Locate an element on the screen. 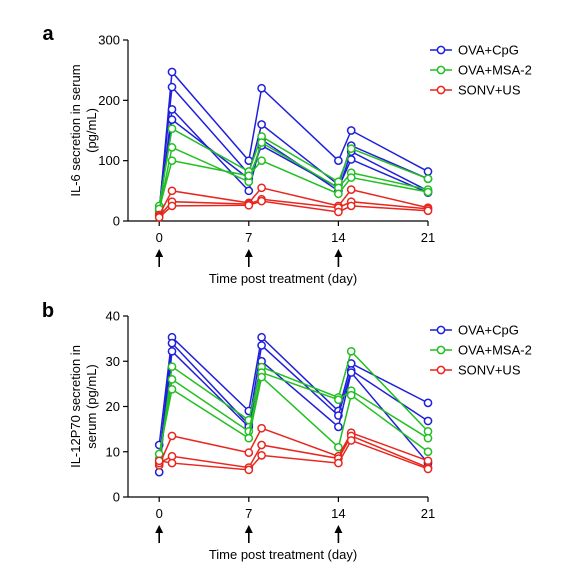 The image size is (568, 574). panel-b-y-tick-label: 0 is located at coordinates (116, 497).